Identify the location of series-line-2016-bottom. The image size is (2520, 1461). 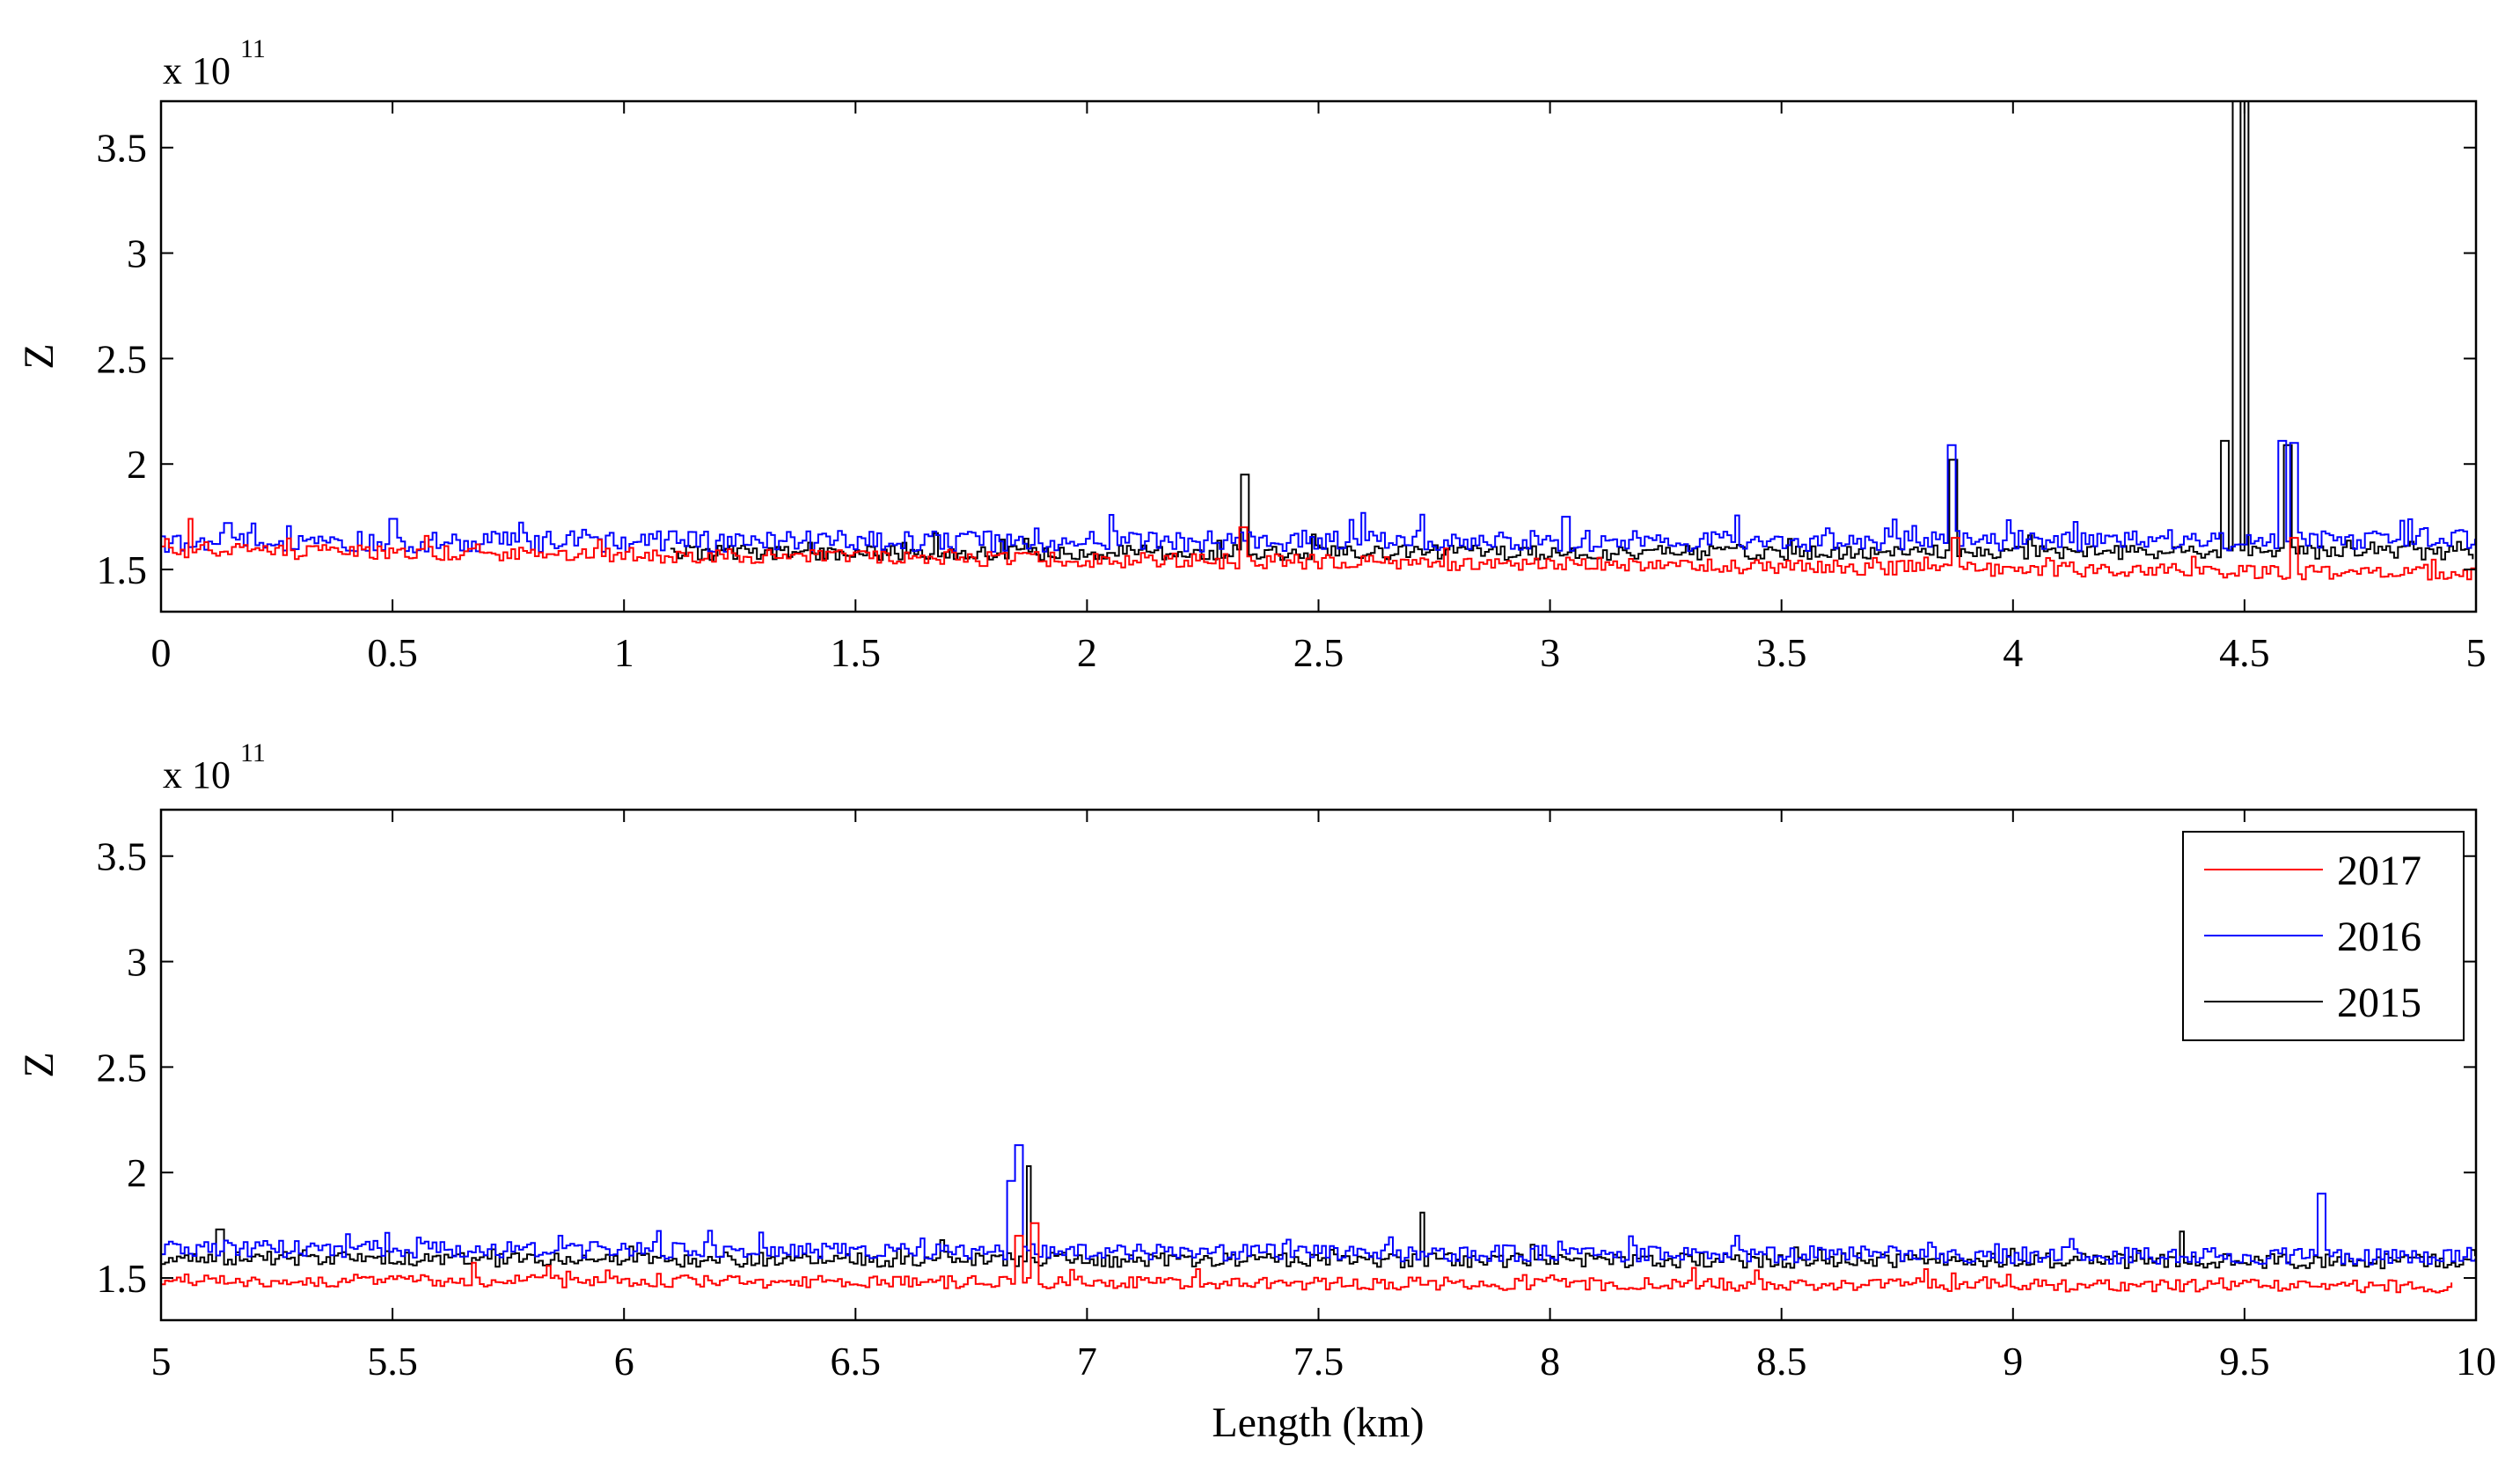
(1318, 1205).